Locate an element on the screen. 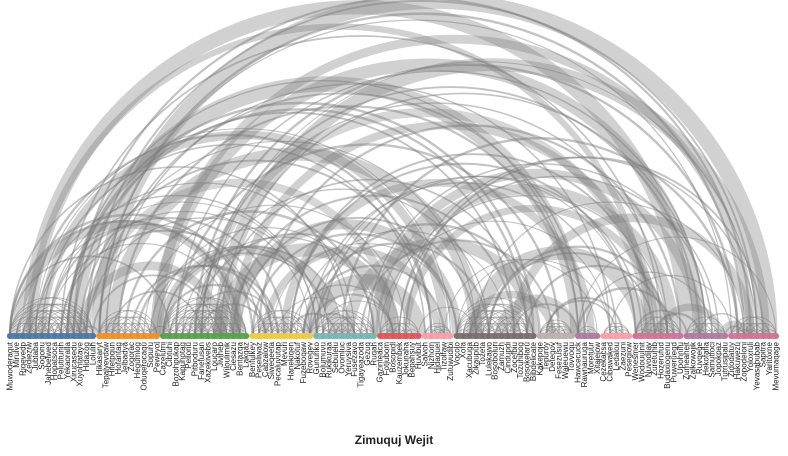 This screenshot has width=788, height=456. node-label: Pecaluvutap is located at coordinates (278, 363).